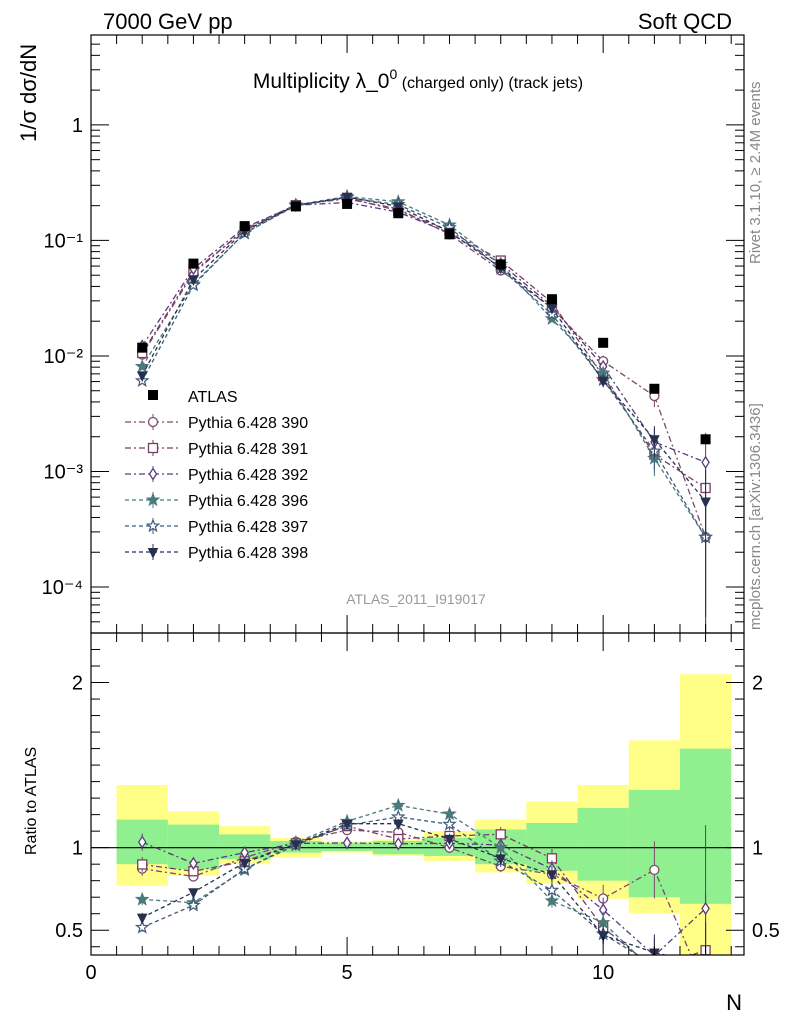 The image size is (786, 1024). Describe the element at coordinates (77, 684) in the screenshot. I see `ratio-ytick-label: 2` at that location.